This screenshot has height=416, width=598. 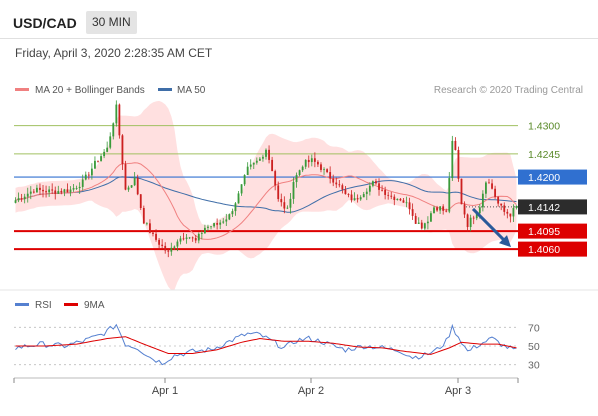 I want to click on rsi-9ma-line, so click(x=266, y=345).